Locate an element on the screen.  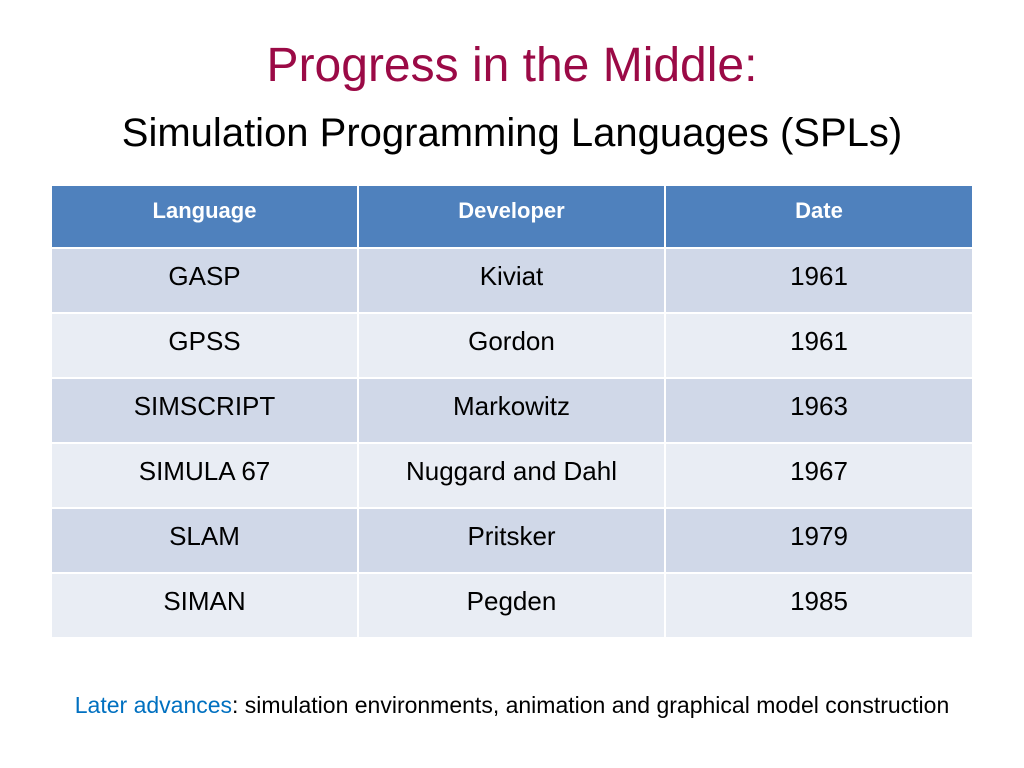
table-row: SIMAN Pegden 1985 is located at coordinates (512, 605).